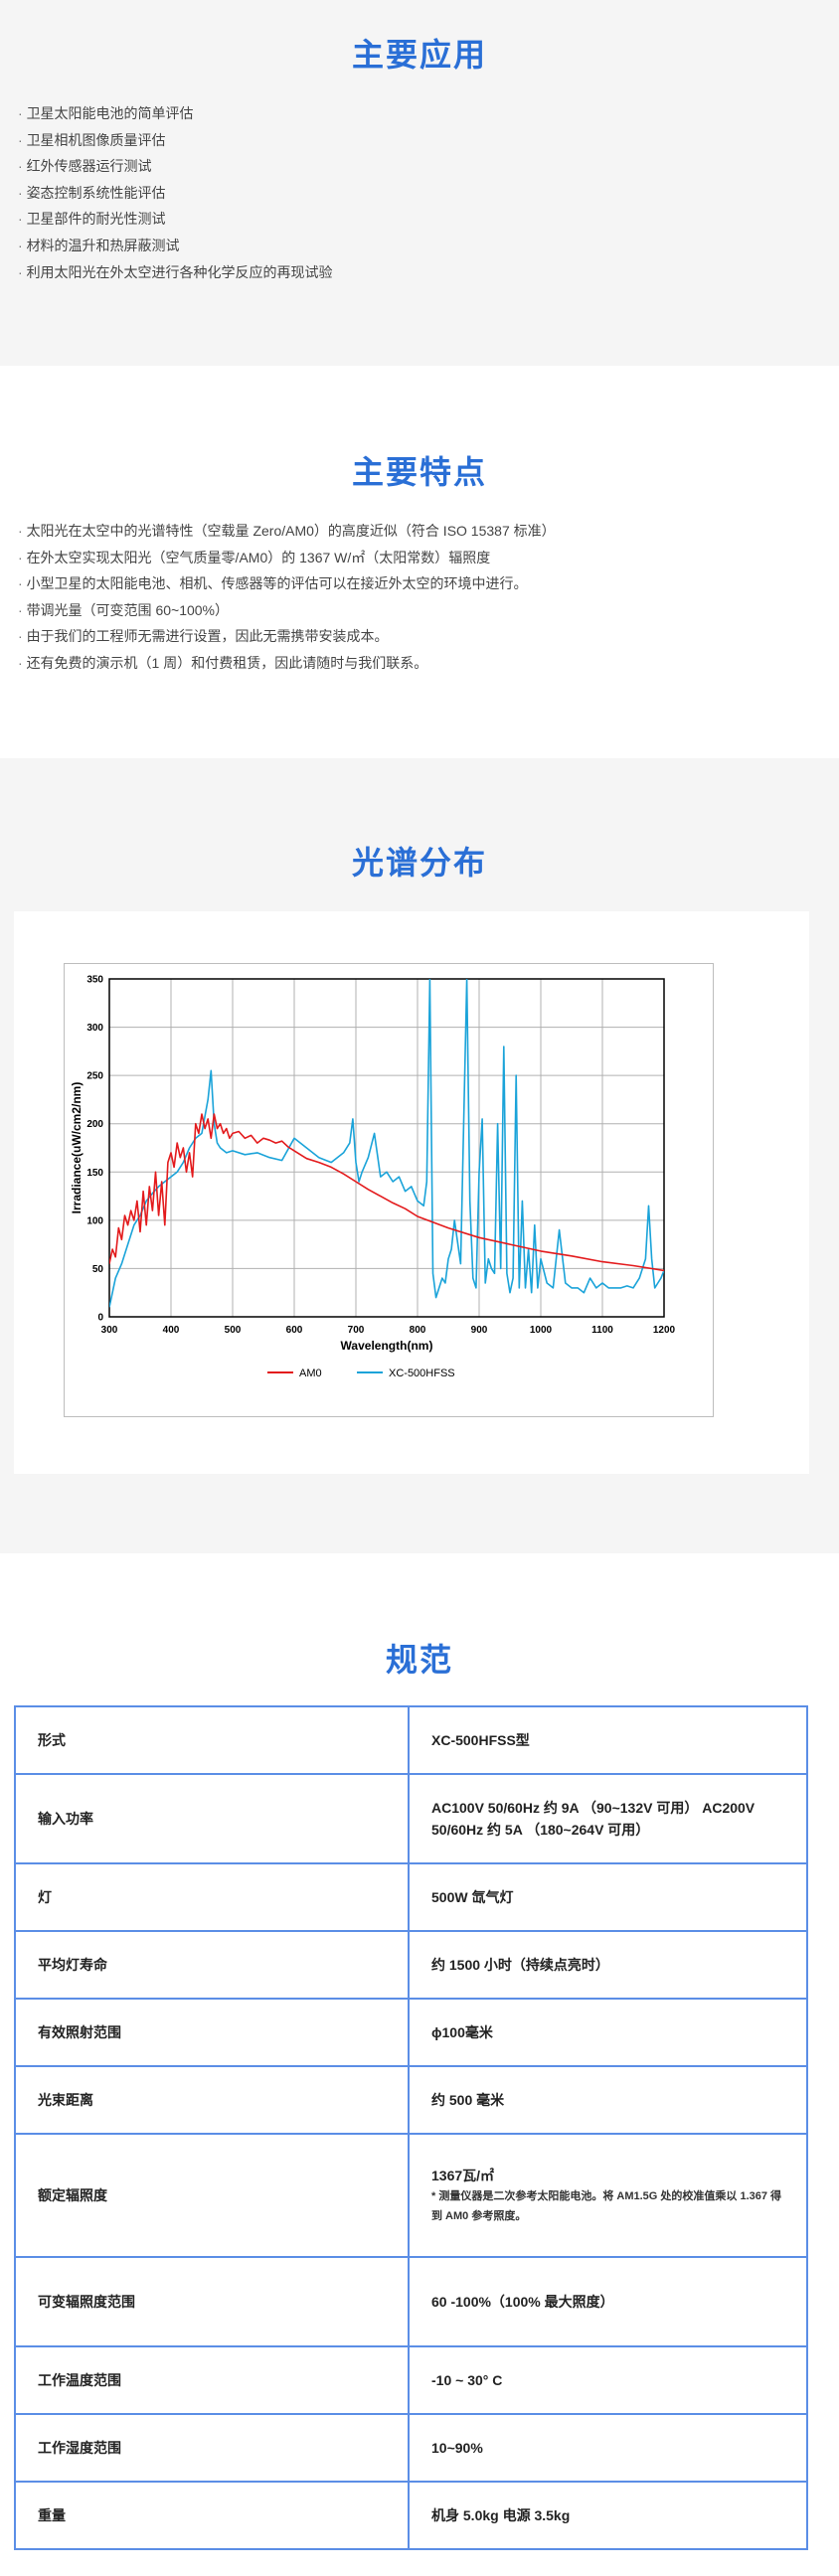 This screenshot has width=839, height=2576. I want to click on spec-key: 工作温度范围, so click(212, 2380).